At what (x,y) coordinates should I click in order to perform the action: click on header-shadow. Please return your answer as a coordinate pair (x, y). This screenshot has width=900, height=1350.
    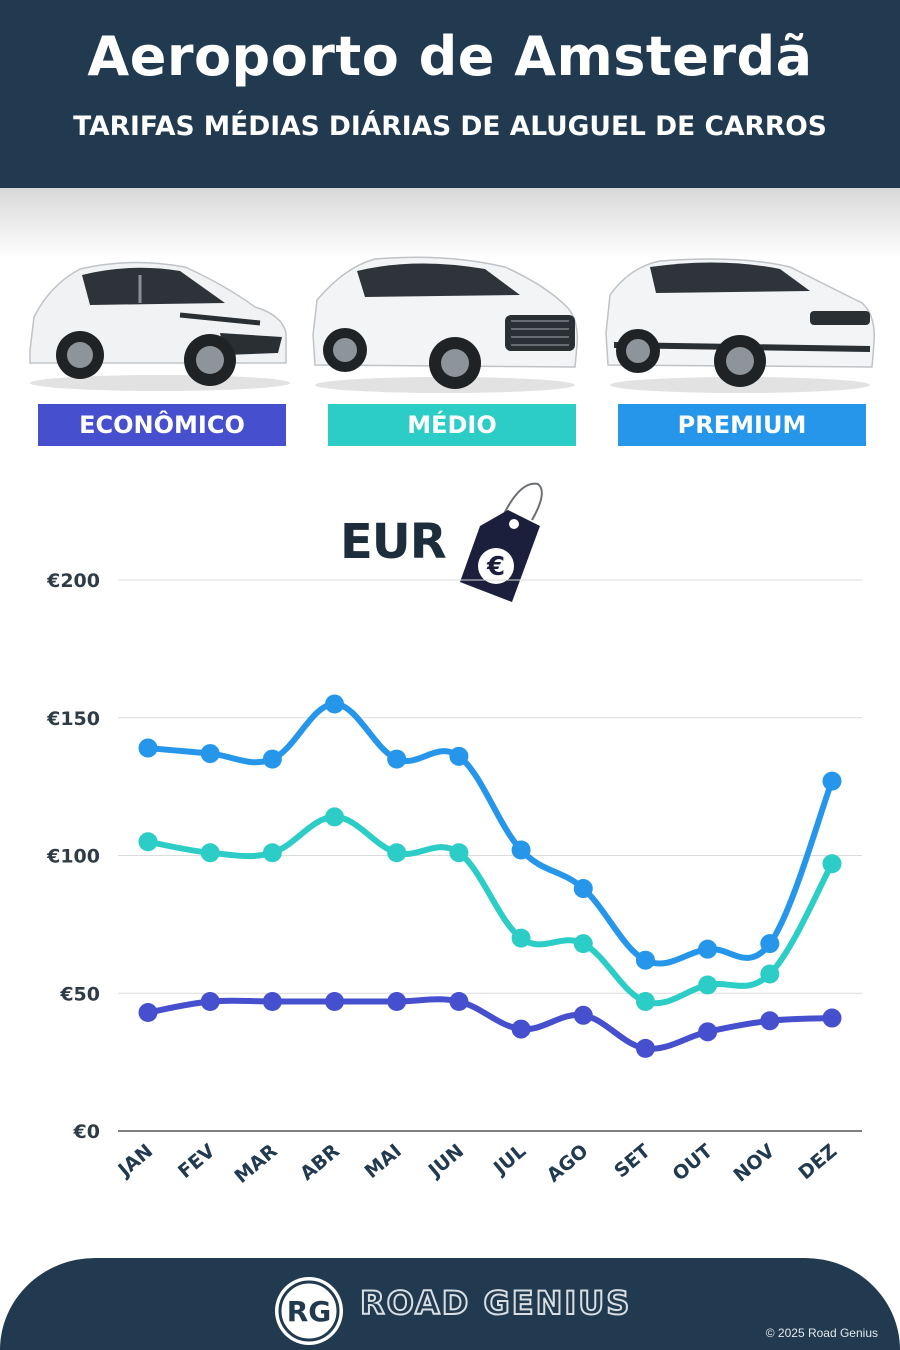
    Looking at the image, I should click on (450, 223).